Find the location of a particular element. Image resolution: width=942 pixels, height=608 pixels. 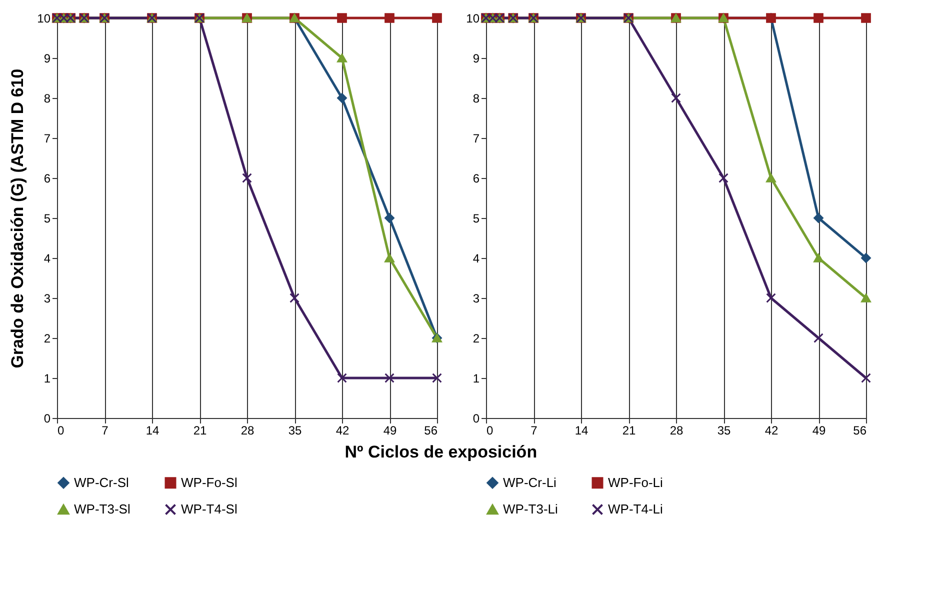

legend-label: WP-Fo-Li is located at coordinates (635, 482).